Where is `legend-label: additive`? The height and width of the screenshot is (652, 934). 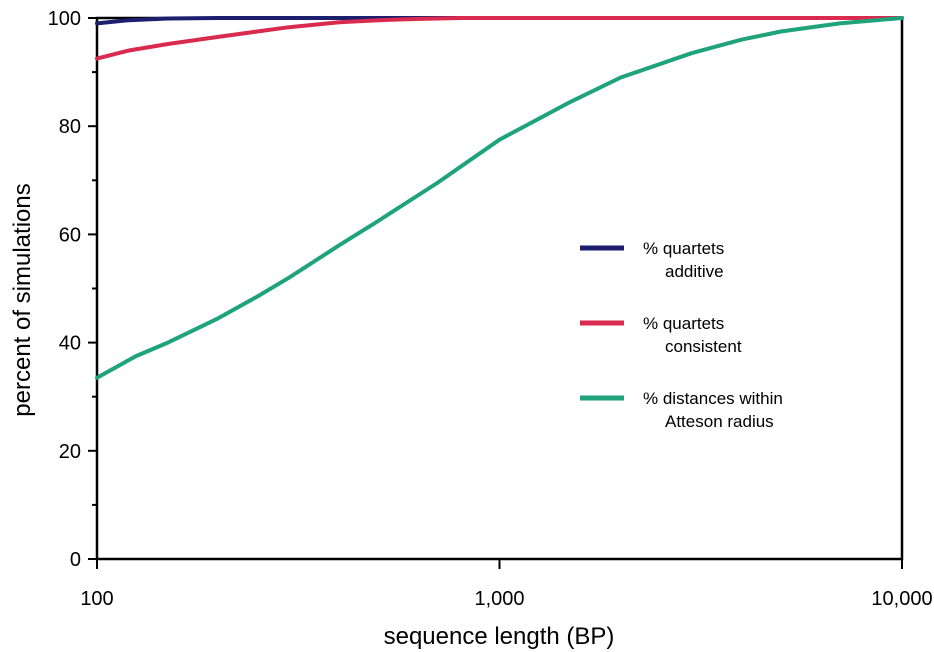 legend-label: additive is located at coordinates (694, 271).